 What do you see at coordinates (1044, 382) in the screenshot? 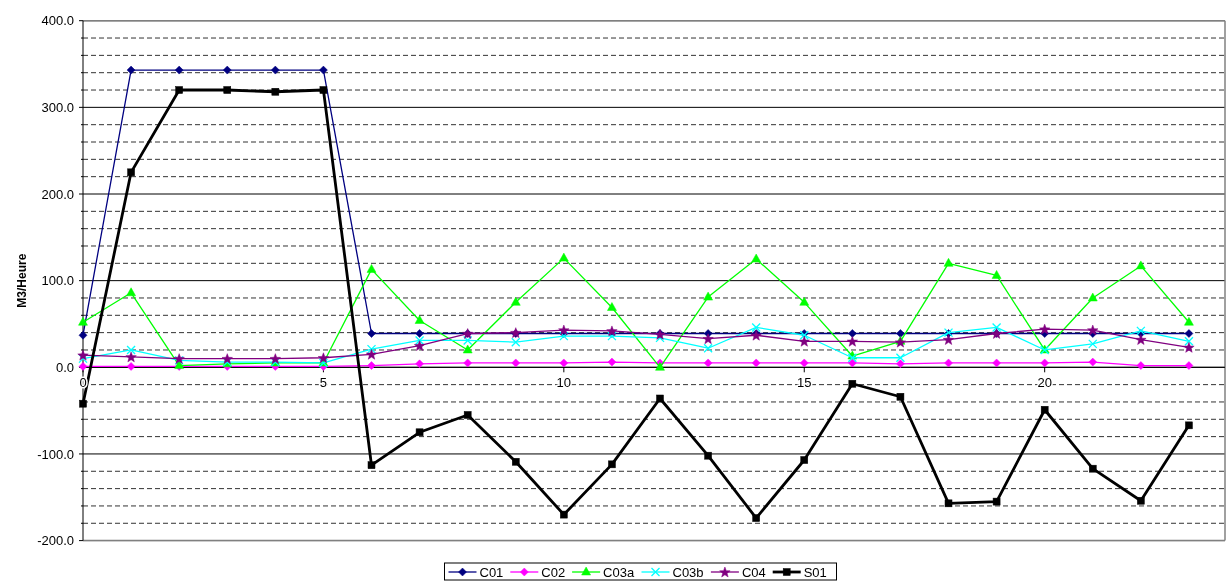
I see `x-tick-label: 20` at bounding box center [1044, 382].